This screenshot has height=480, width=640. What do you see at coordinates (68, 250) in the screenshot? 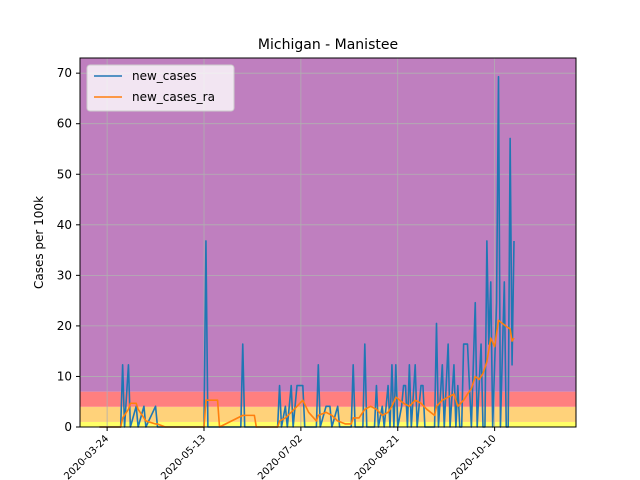
I see `y-axis-ticks: 0 10 20 30 40 50 60 70` at bounding box center [68, 250].